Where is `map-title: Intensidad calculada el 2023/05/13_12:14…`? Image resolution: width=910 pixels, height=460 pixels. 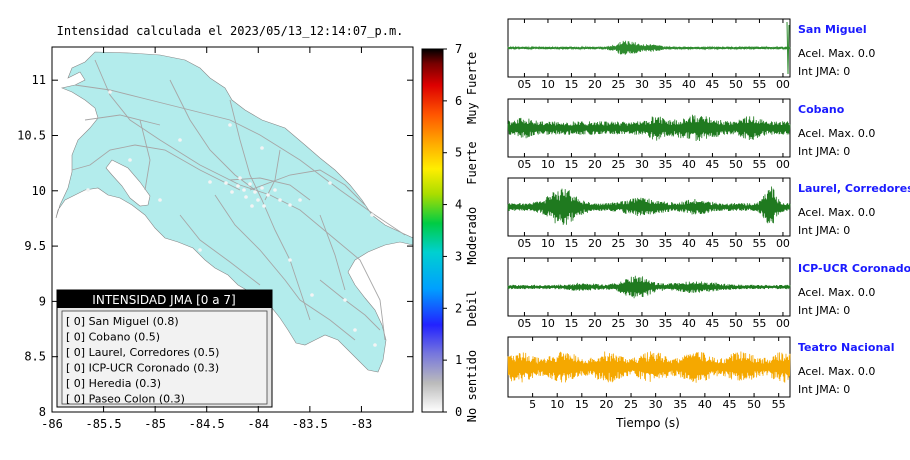
map-title: Intensidad calculada el 2023/05/13_12:14… is located at coordinates (230, 31).